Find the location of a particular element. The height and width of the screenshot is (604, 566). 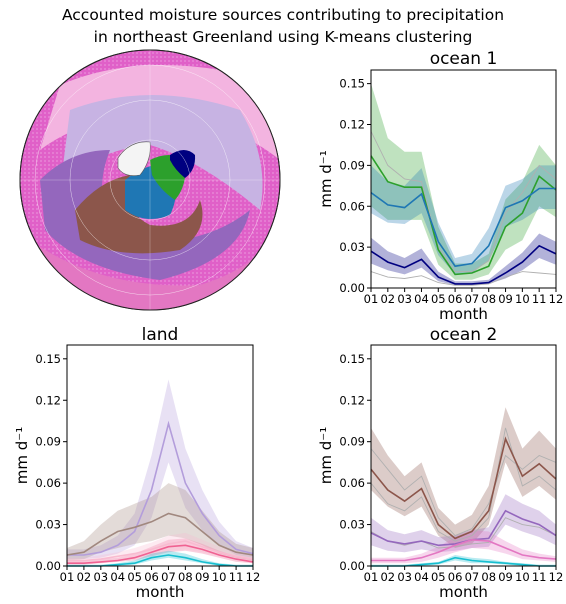

land-ytick-label-5: 0.15 is located at coordinates (48, 359).